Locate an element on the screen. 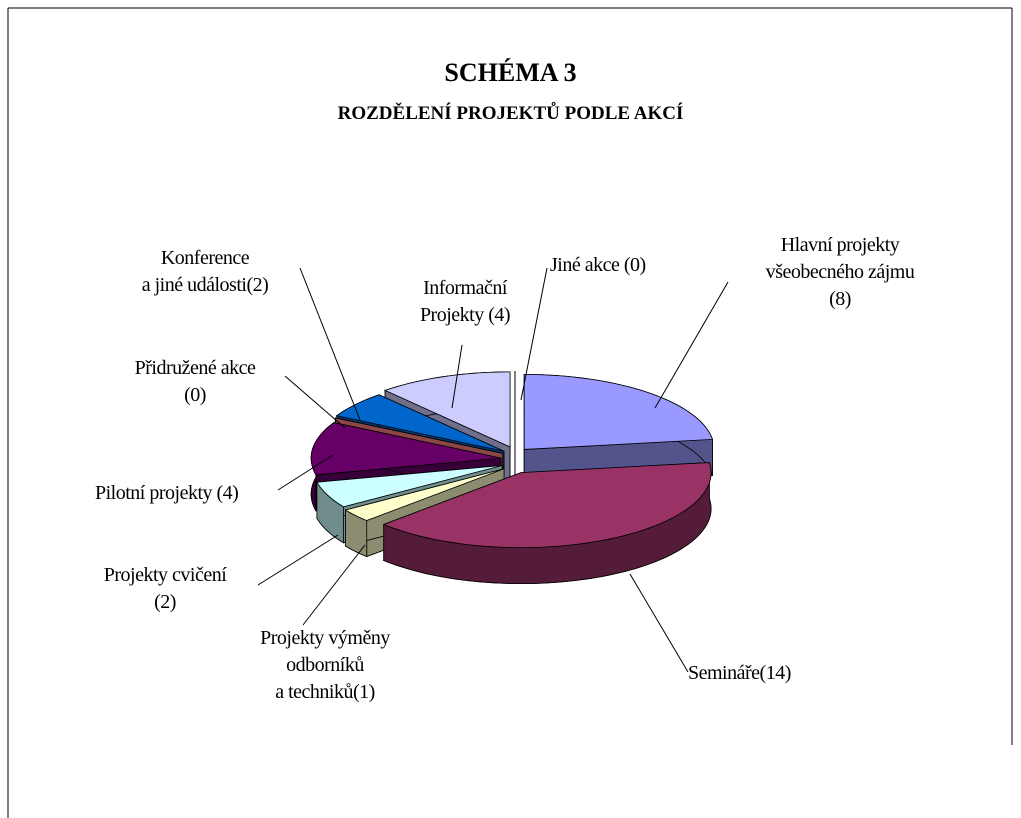  data-label: Konference a jiné události(2) is located at coordinates (205, 272).